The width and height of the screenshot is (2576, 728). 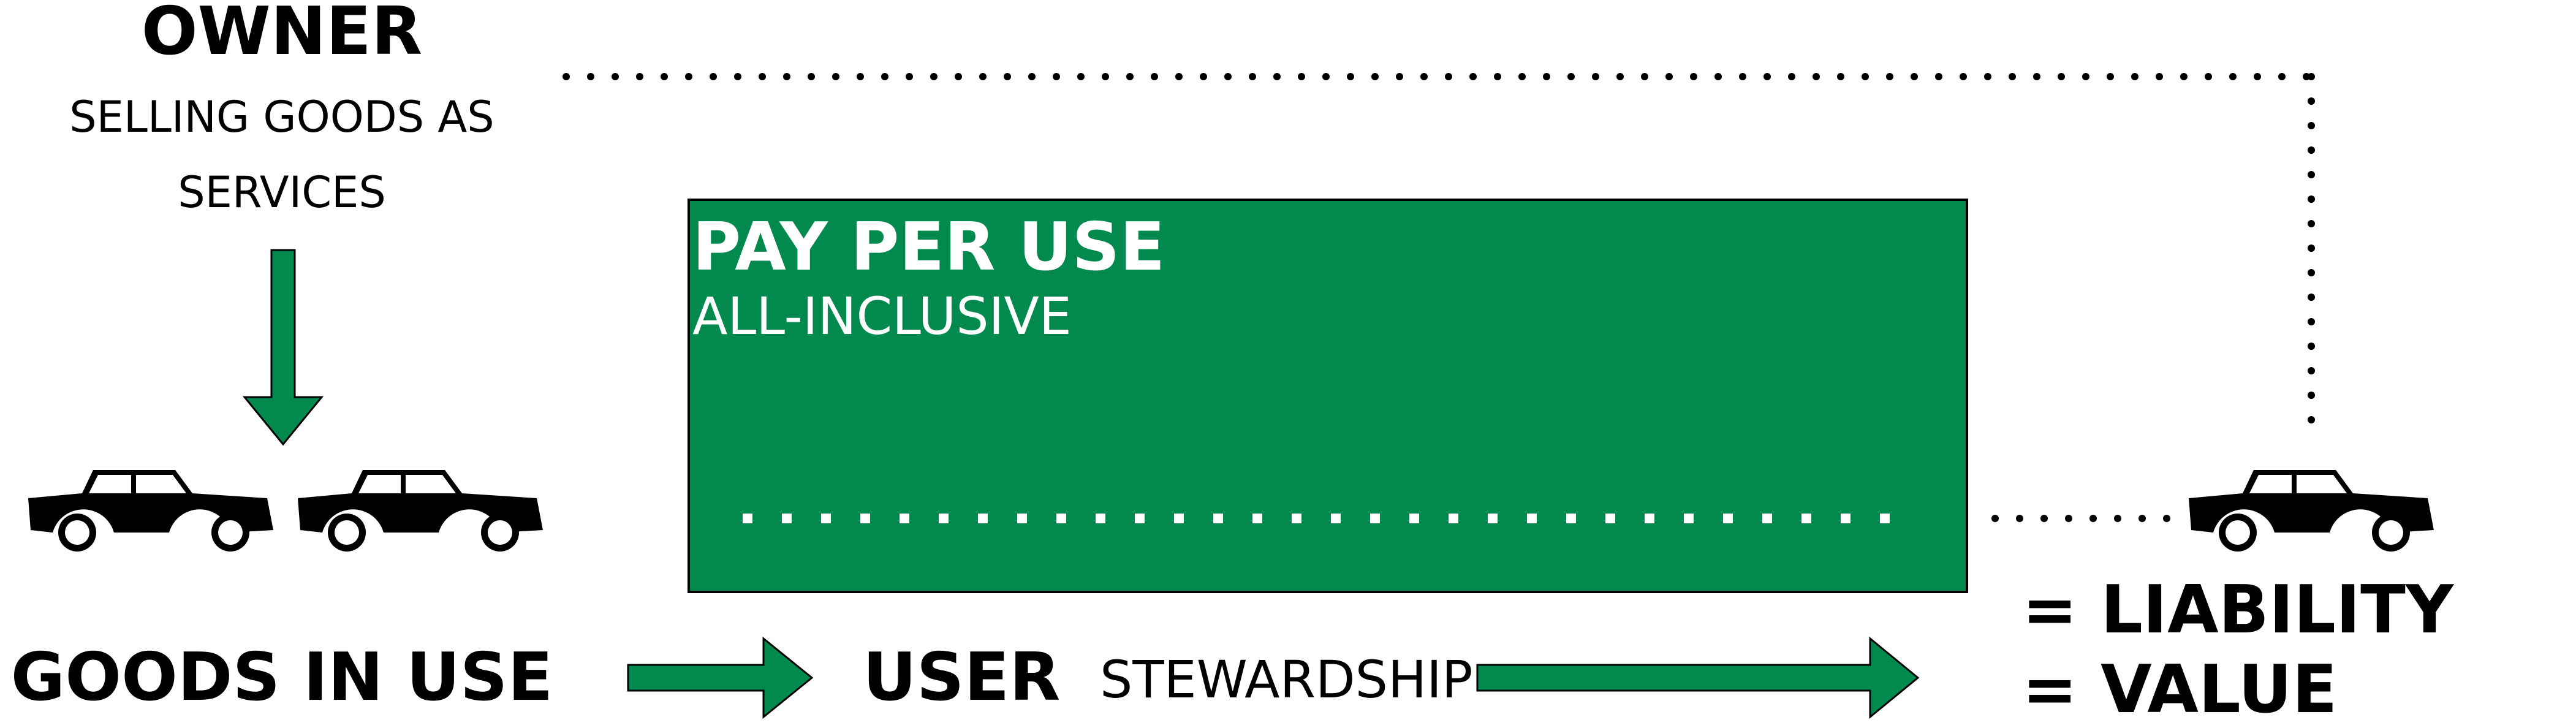 I want to click on result-value: = VALUE, so click(x=2179, y=689).